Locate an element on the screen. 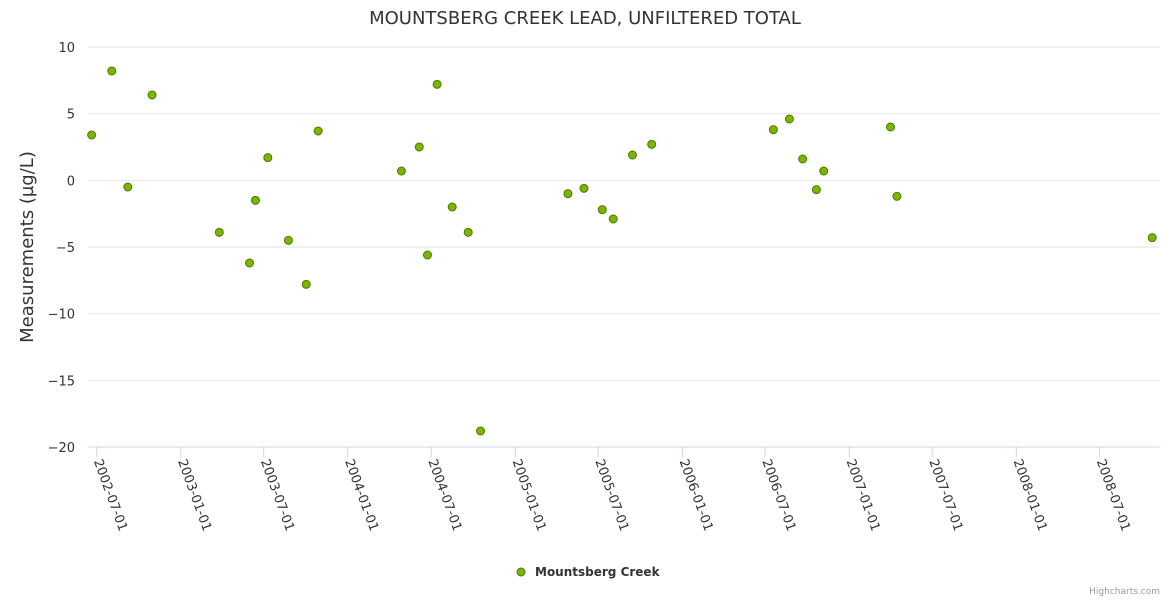  legend-marker-icon is located at coordinates (521, 572).